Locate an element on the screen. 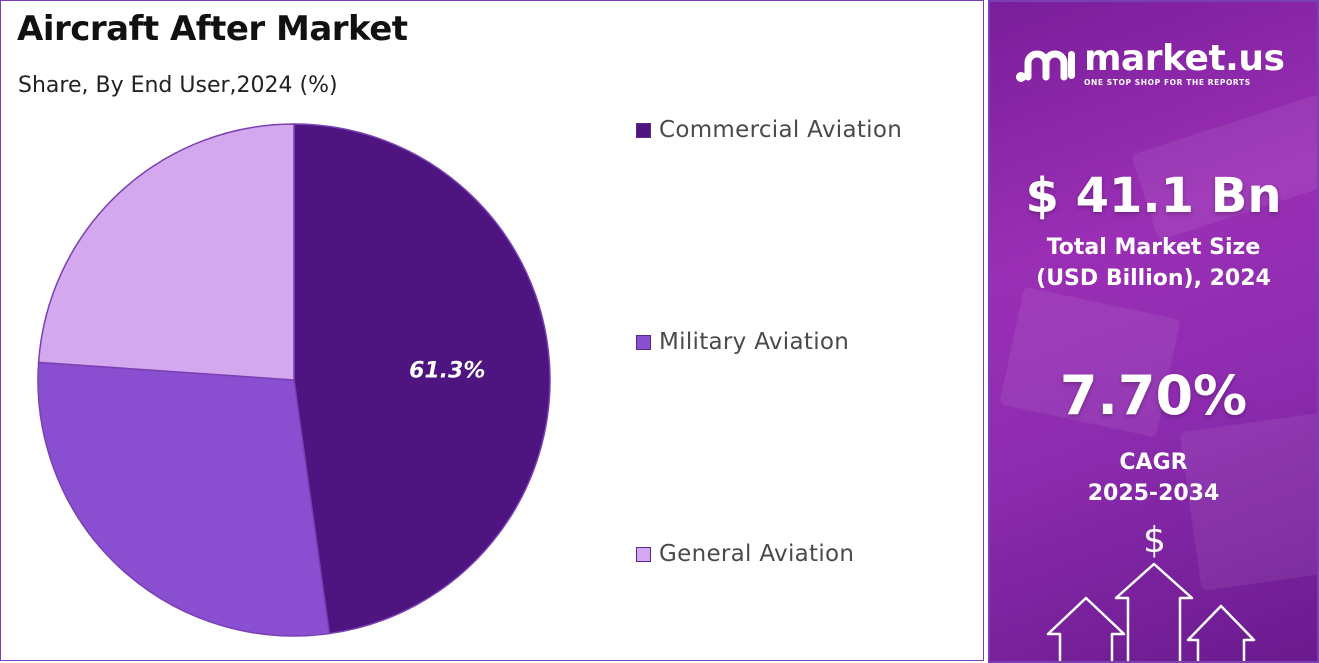  pie-slice-general-aviation is located at coordinates (166, 252).